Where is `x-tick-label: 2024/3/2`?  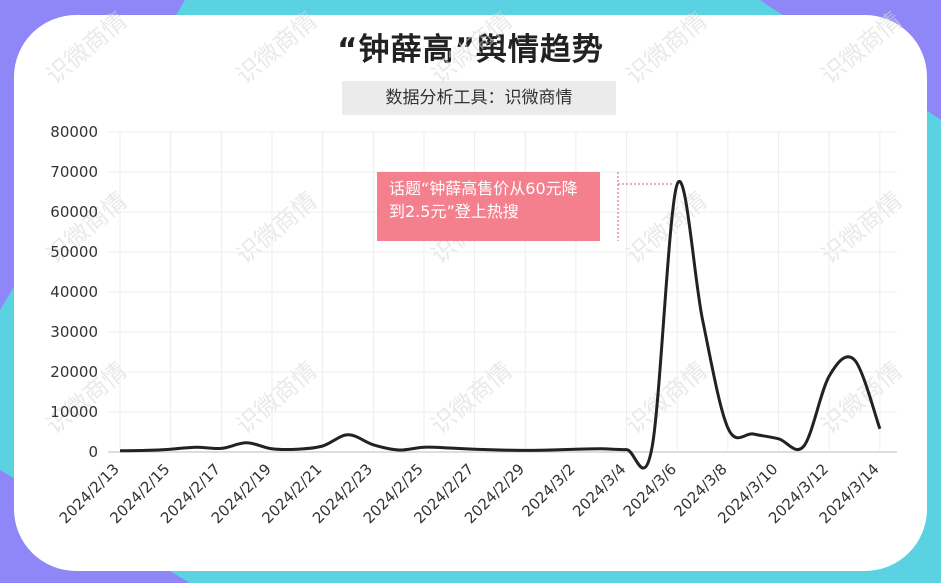
x-tick-label: 2024/3/2 is located at coordinates (548, 490).